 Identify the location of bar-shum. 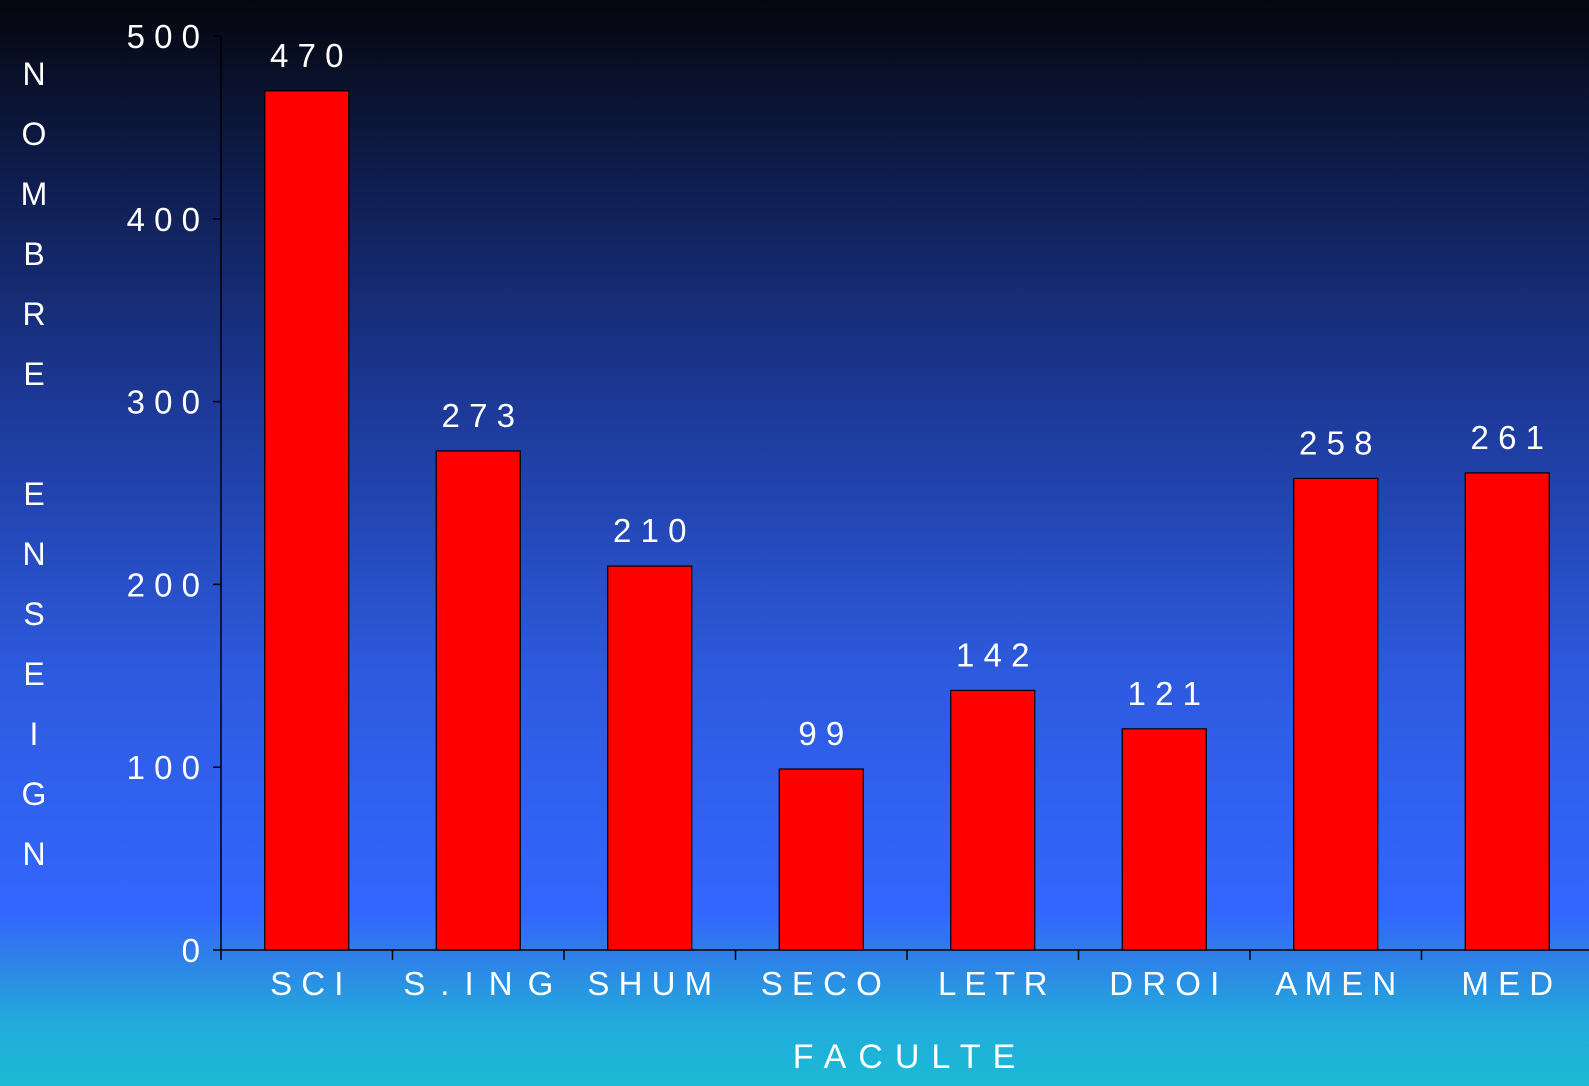
(650, 758).